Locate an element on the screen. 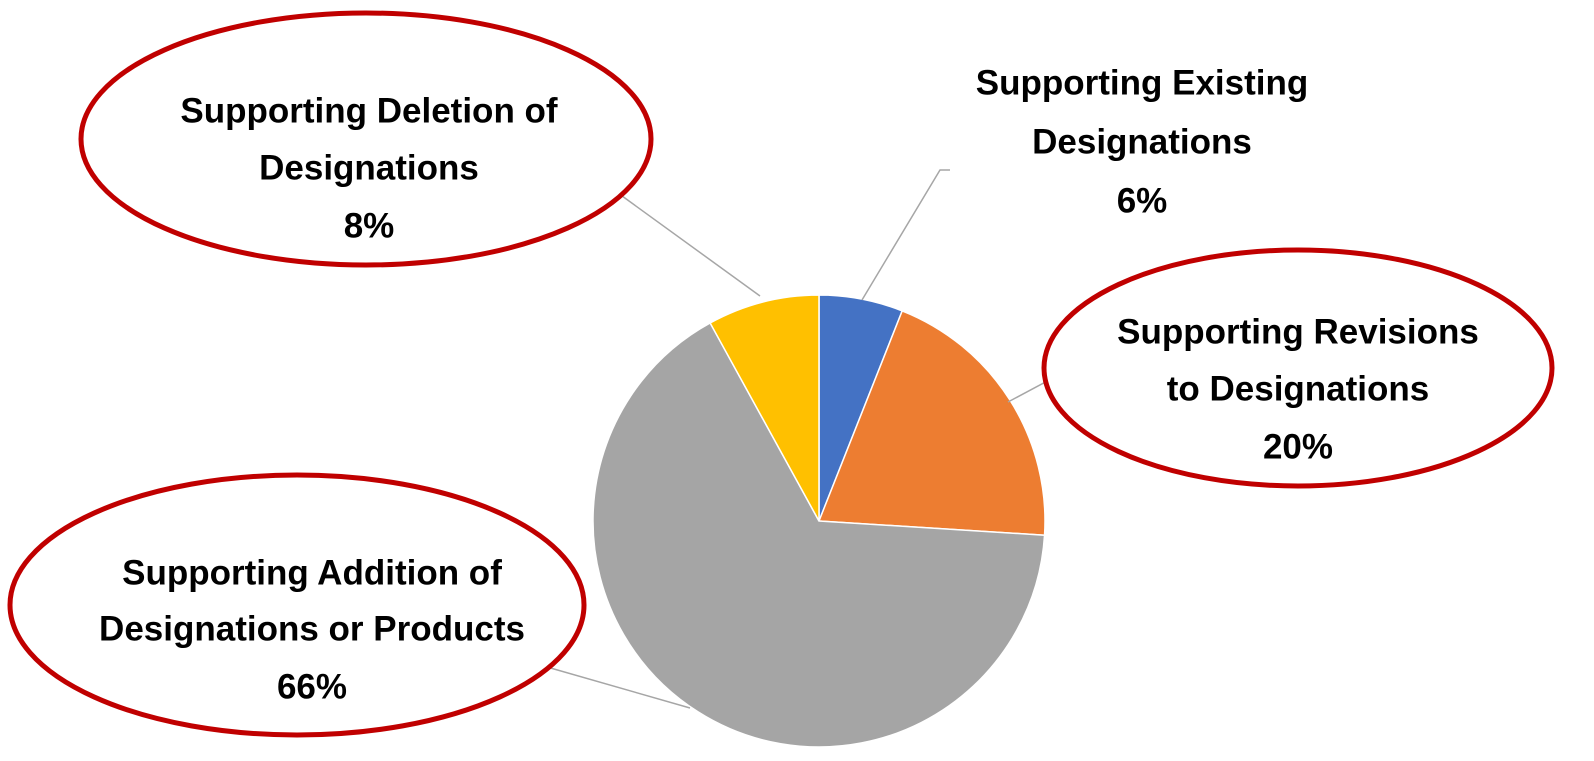  leader-line-supporting-existing-designations is located at coordinates (905, 235).